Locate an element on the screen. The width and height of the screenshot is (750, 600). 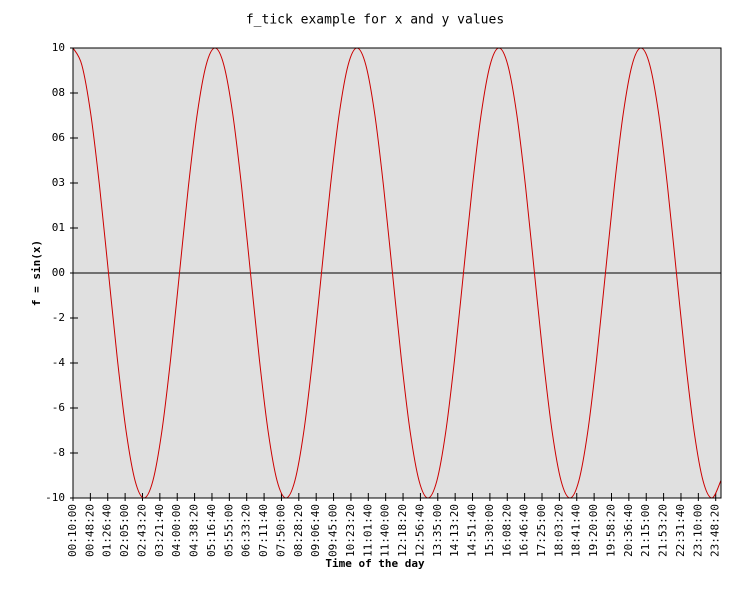
x-tick-label: 12:56:40 is located at coordinates (419, 530).